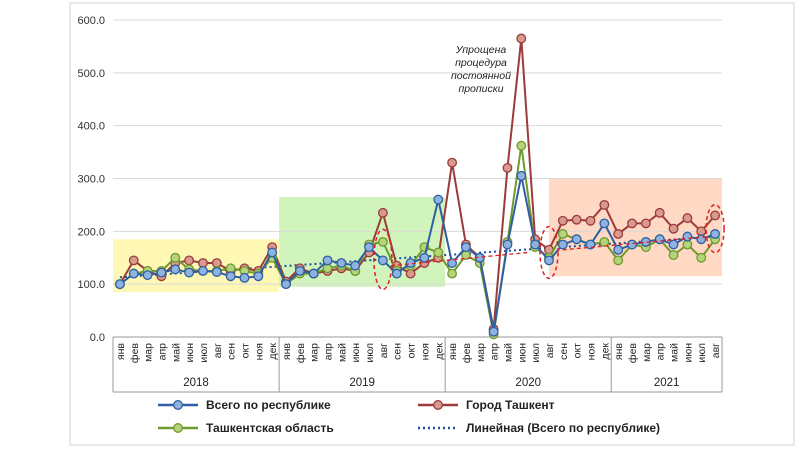 The image size is (800, 455). Describe the element at coordinates (268, 405) in the screenshot. I see `legend-label: Всего по республике` at that location.